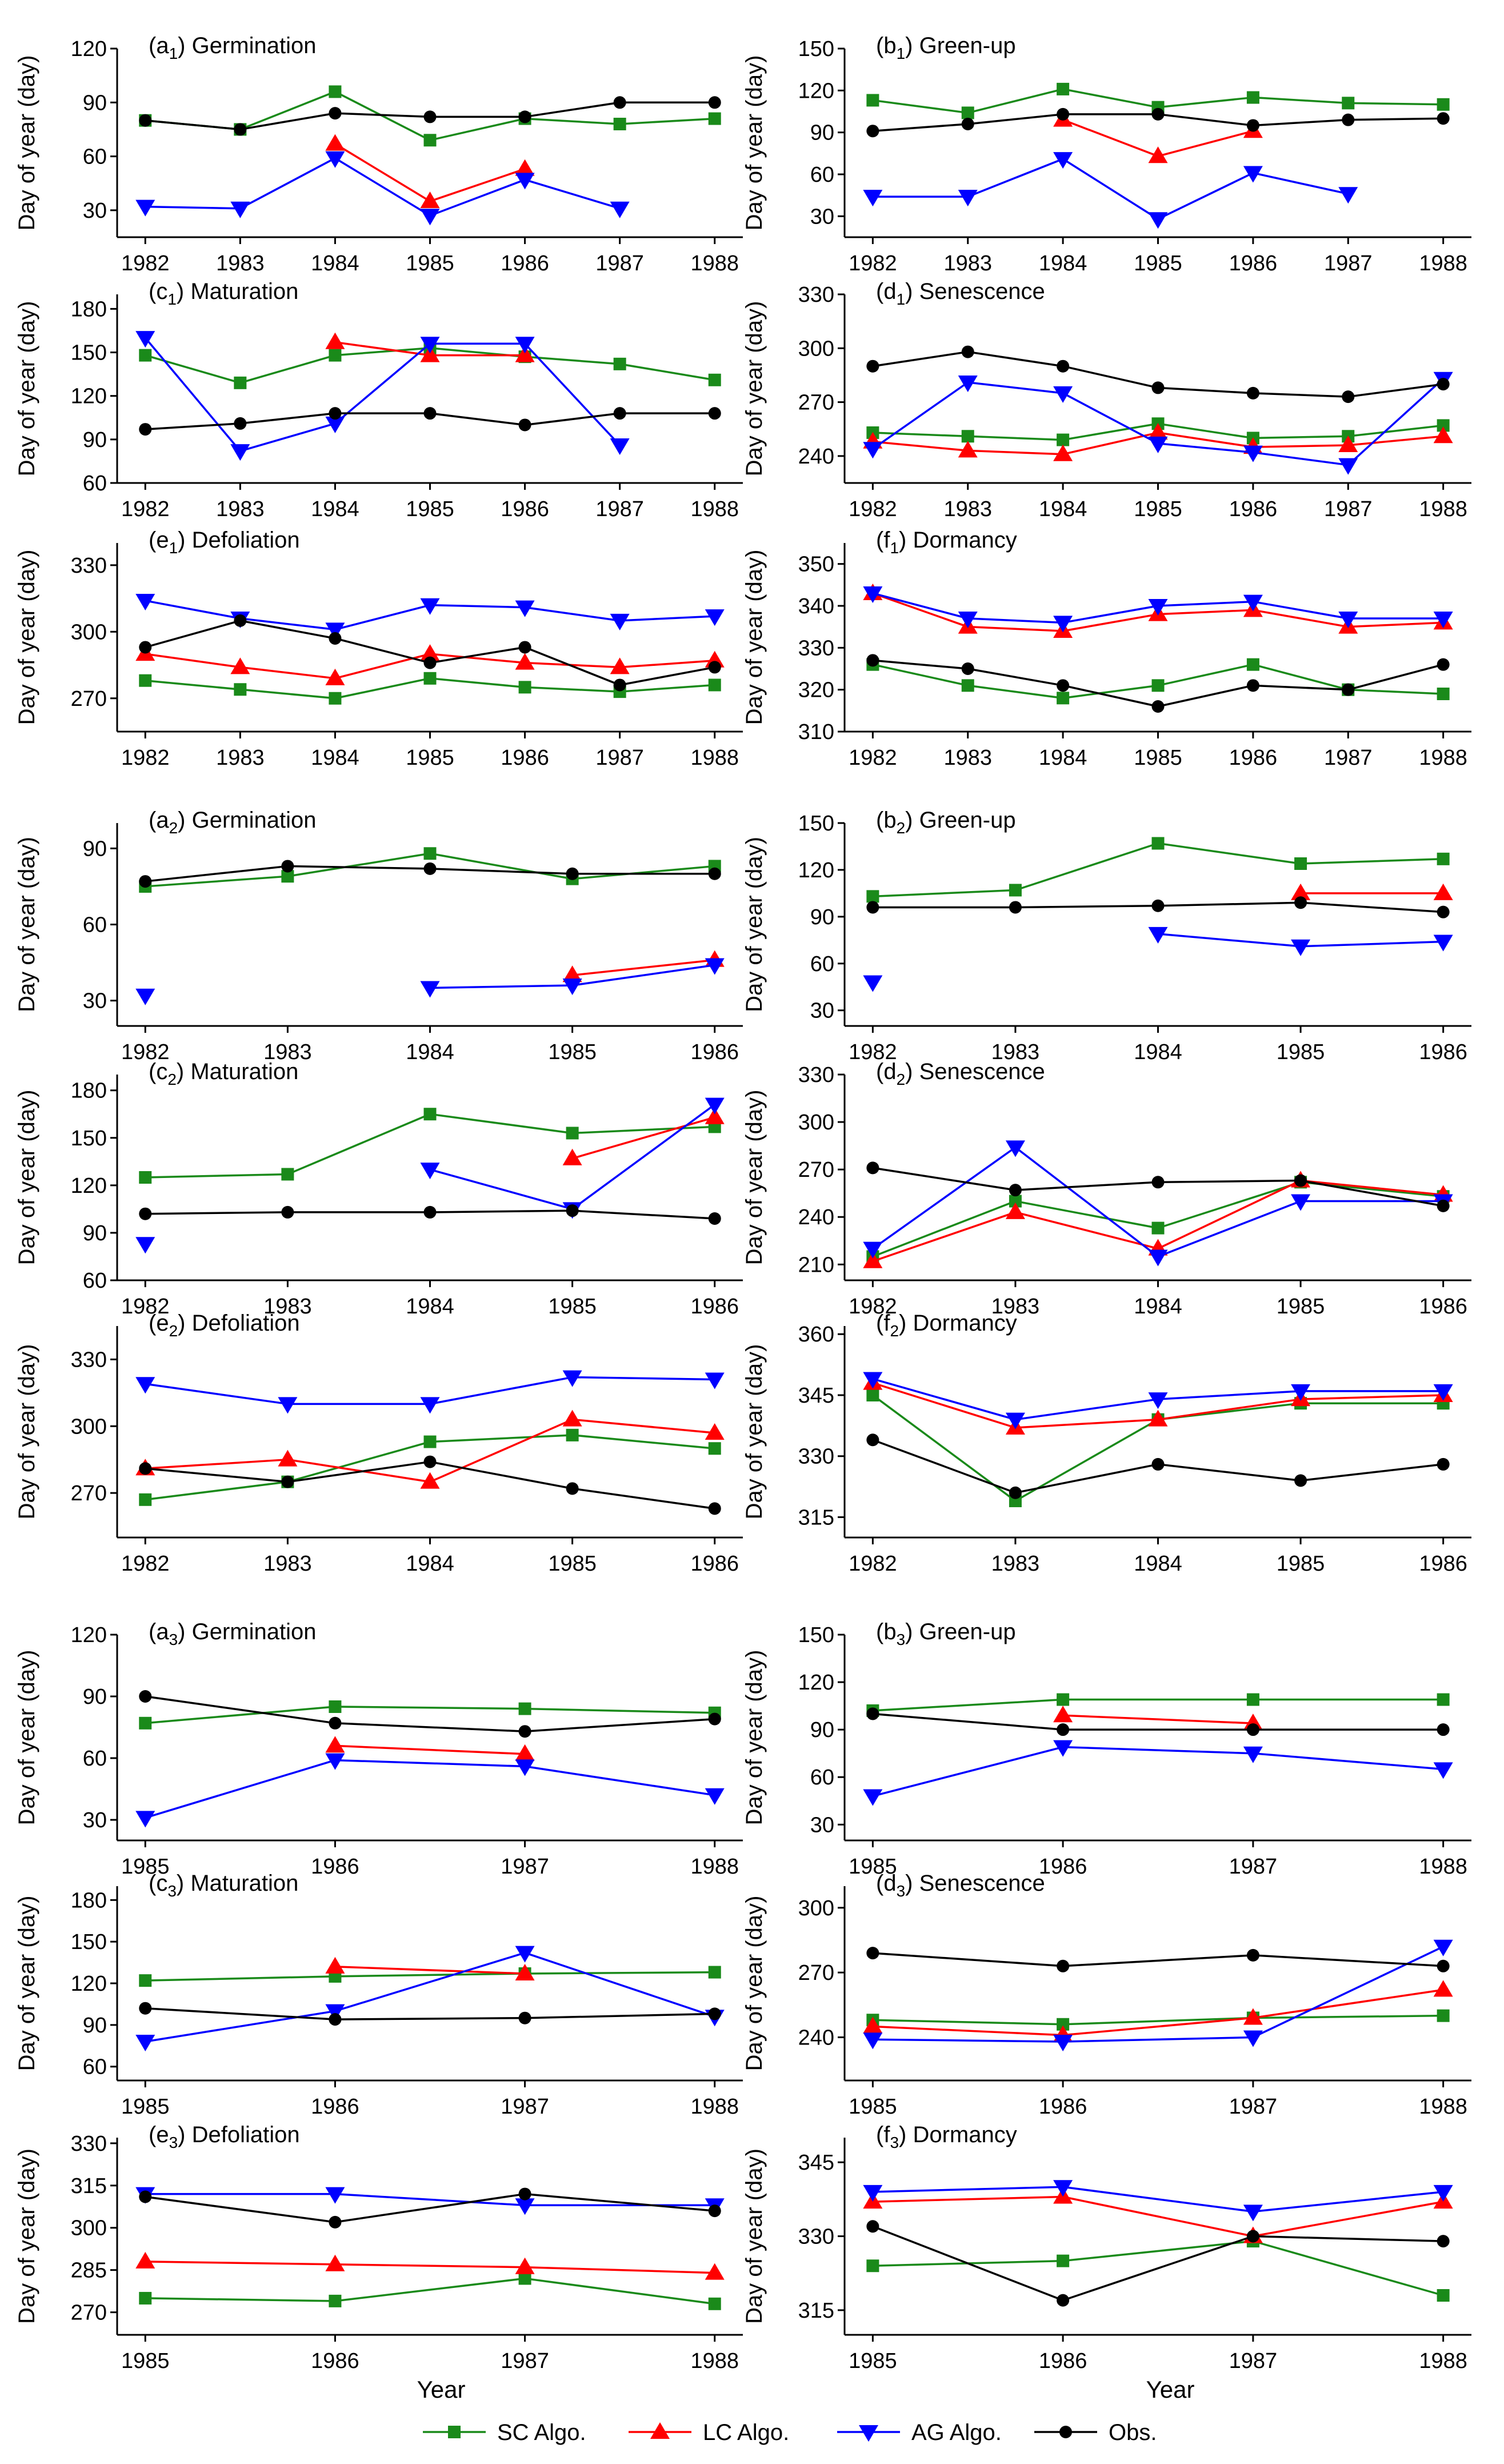 The height and width of the screenshot is (2464, 1504). Describe the element at coordinates (816, 824) in the screenshot. I see `y-tick-label: 150` at that location.